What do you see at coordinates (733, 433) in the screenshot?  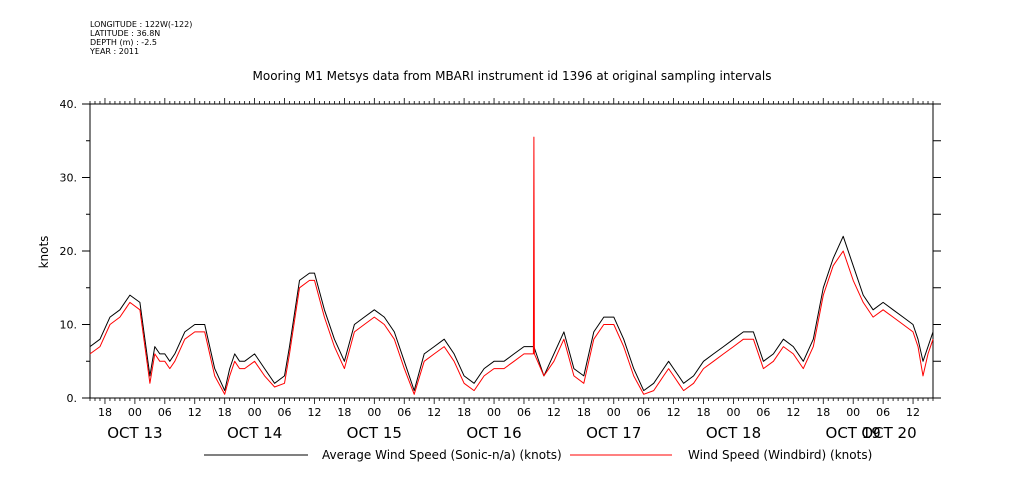 I see `x-day-label: OCT 18` at bounding box center [733, 433].